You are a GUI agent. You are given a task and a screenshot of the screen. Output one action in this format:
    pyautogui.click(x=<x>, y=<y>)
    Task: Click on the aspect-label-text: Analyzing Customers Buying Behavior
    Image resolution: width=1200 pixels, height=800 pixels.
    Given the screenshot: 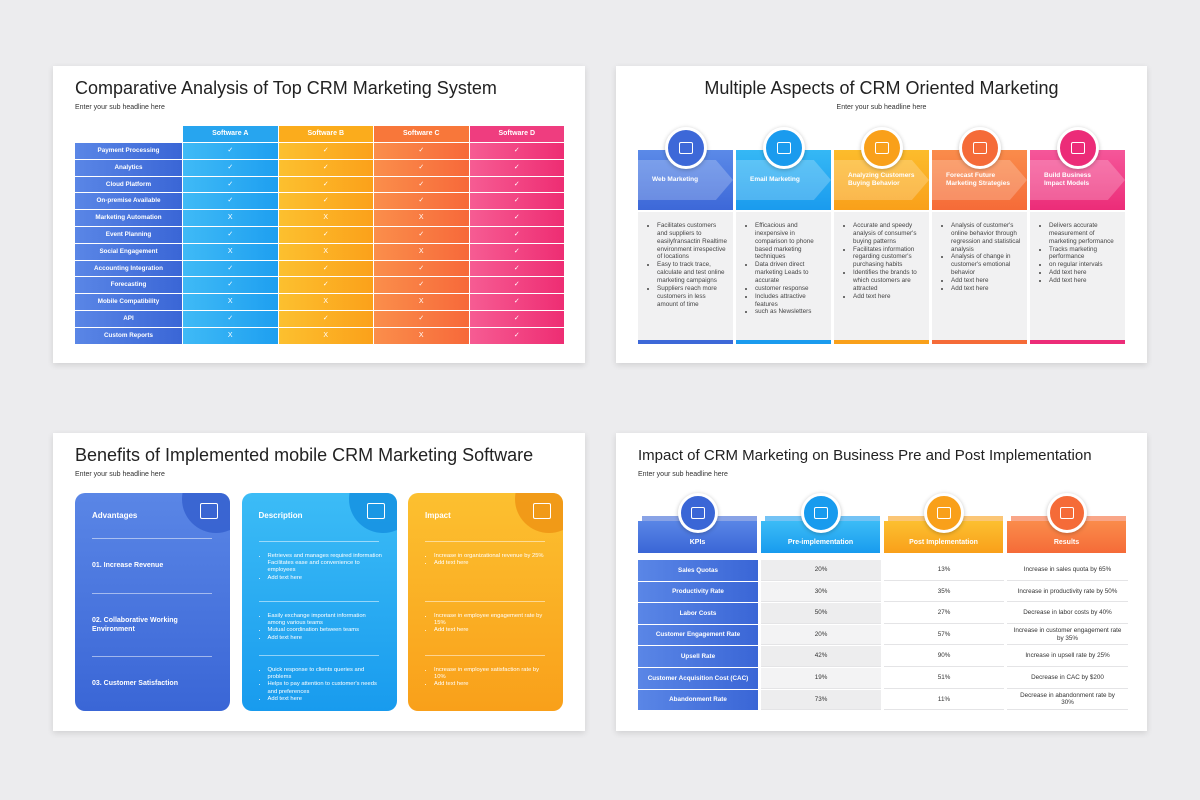 What is the action you would take?
    pyautogui.click(x=881, y=179)
    